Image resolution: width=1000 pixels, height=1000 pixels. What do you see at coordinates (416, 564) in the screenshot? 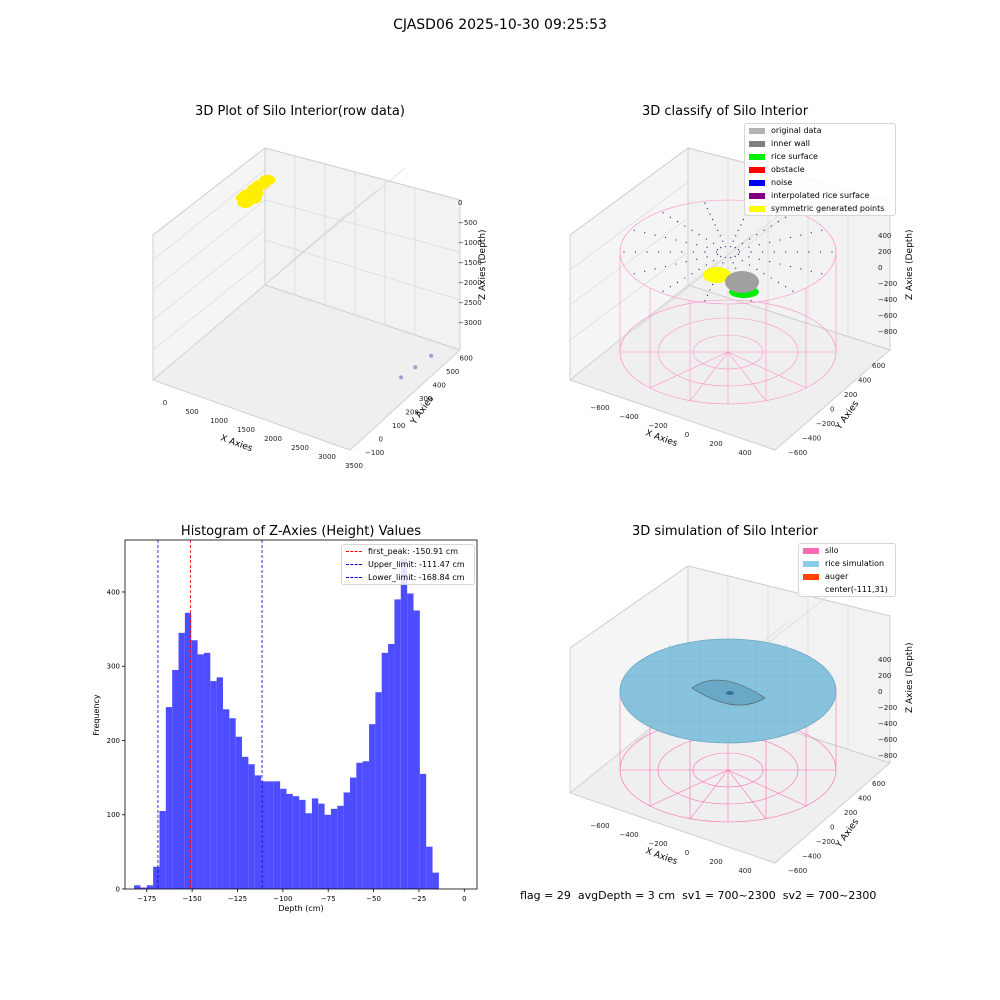
I see `legend-label: Upper_limit: -111.47 cm` at bounding box center [416, 564].